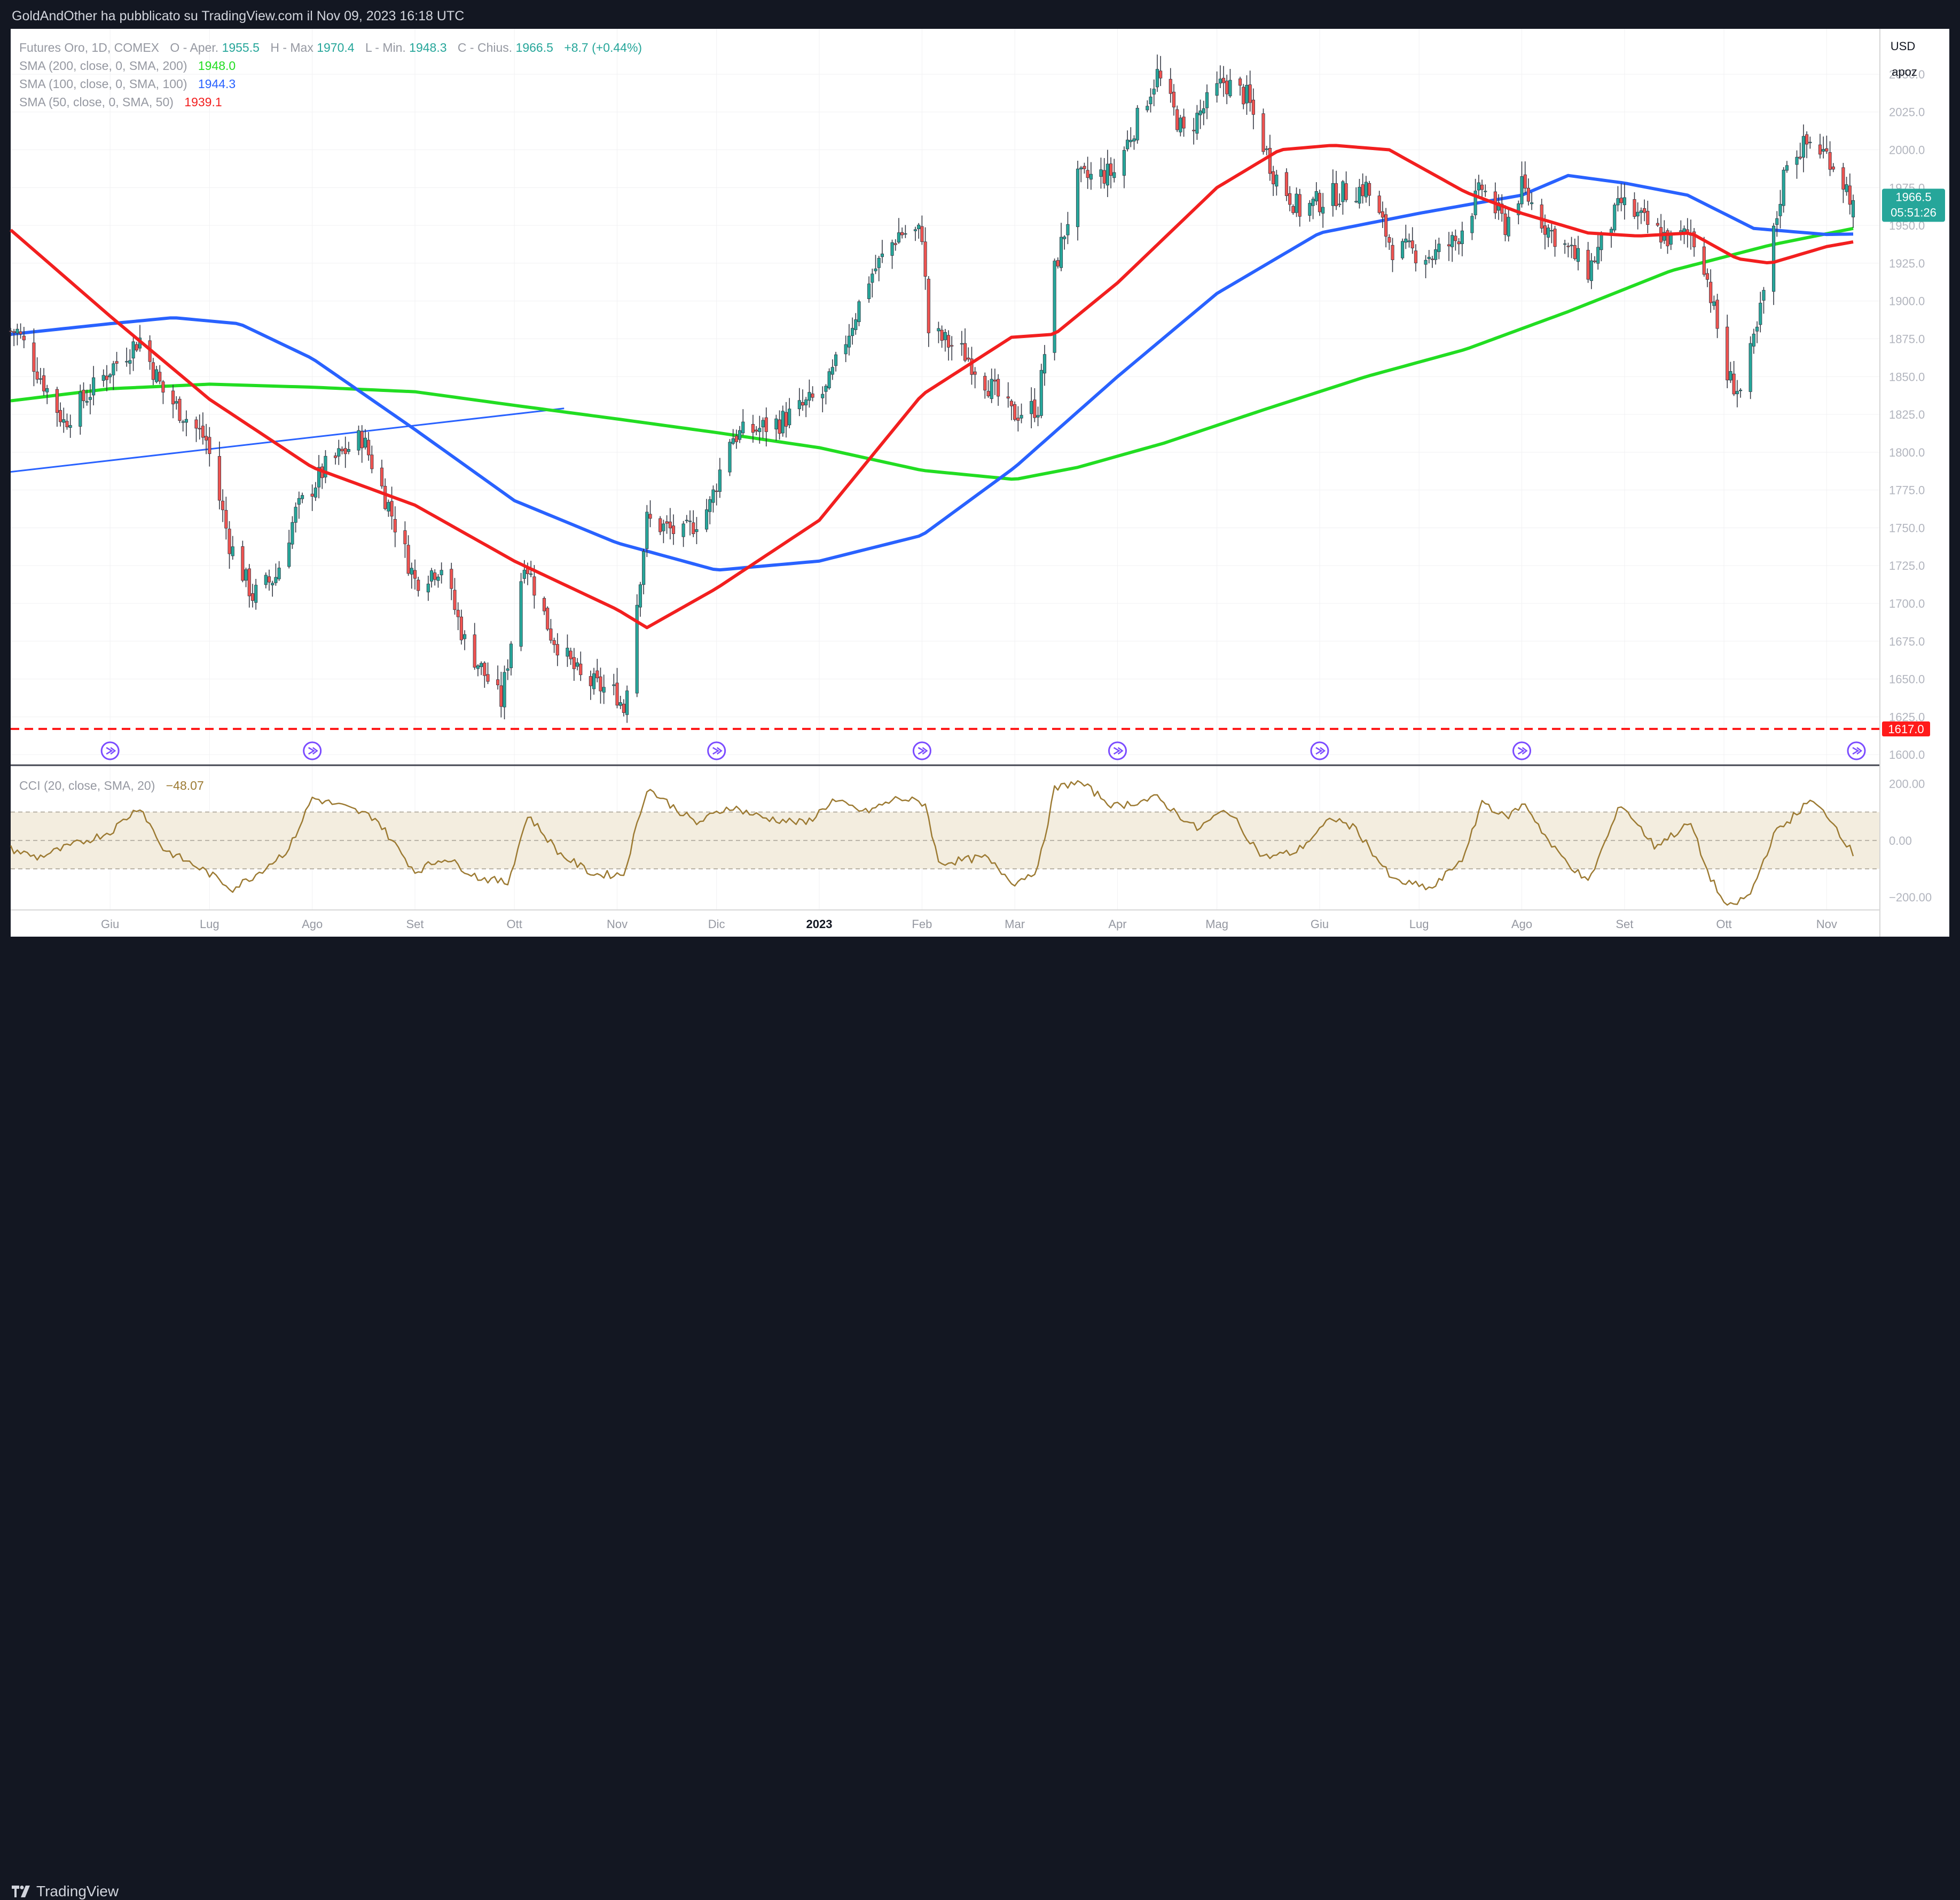 Image resolution: width=1960 pixels, height=1900 pixels. What do you see at coordinates (1419, 924) in the screenshot?
I see `time-tick-label: Lug` at bounding box center [1419, 924].